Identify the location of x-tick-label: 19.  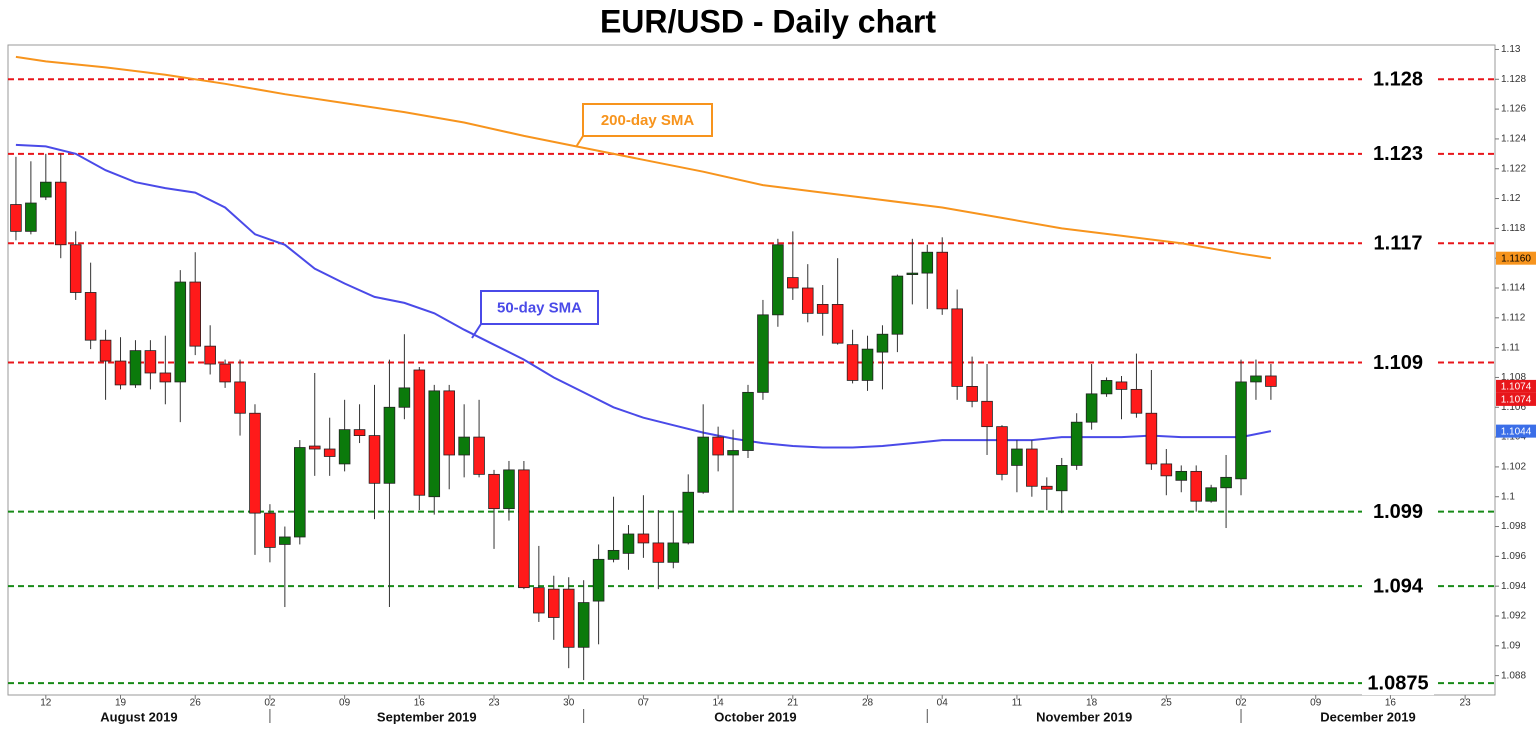
(121, 703).